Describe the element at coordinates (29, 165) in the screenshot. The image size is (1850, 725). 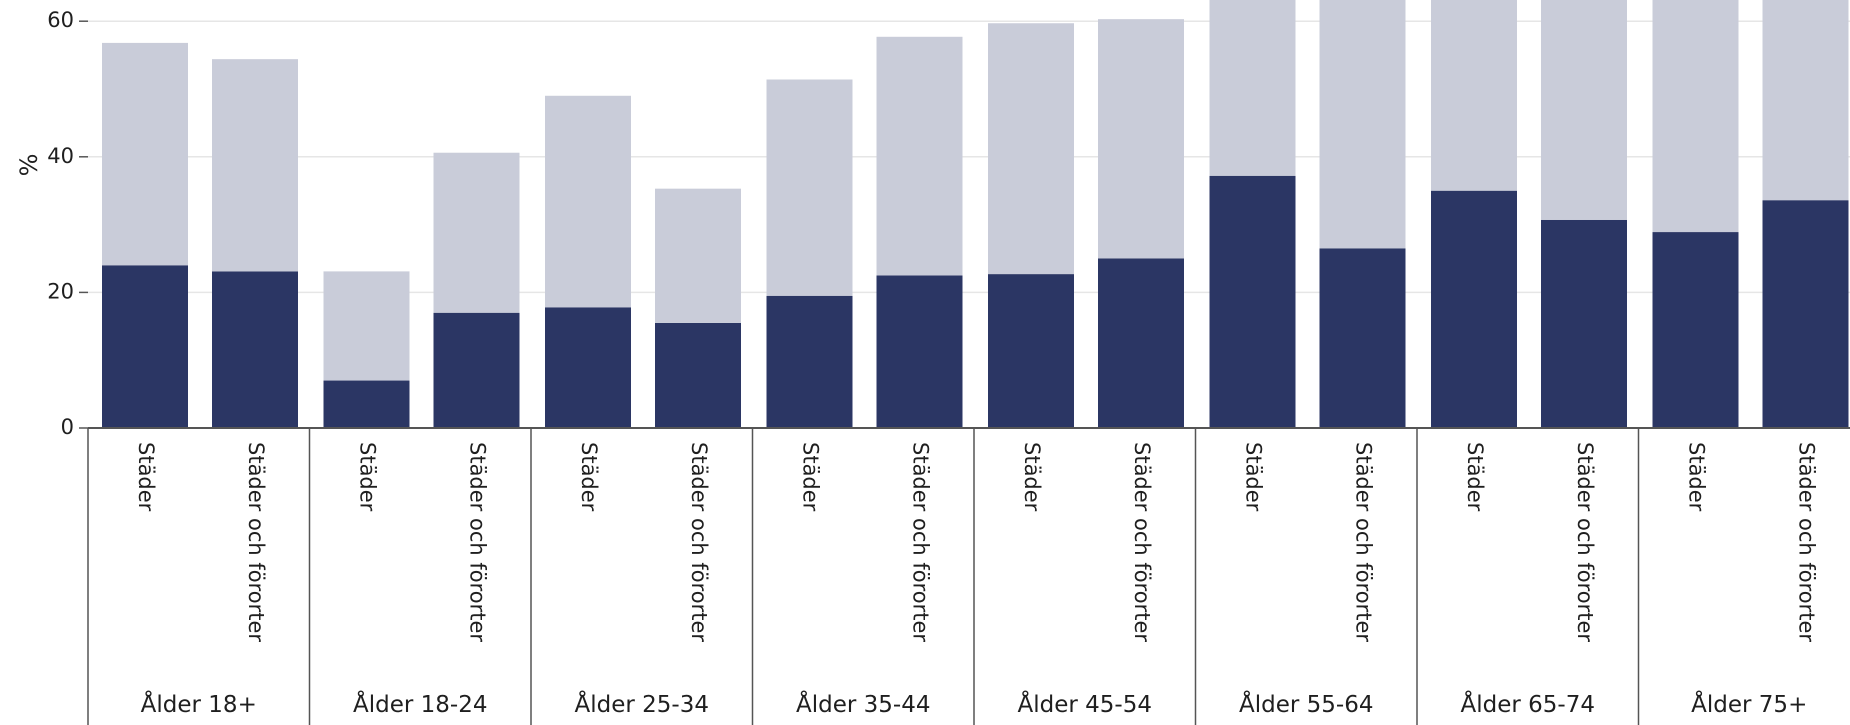
I see `y-axis-title: %` at that location.